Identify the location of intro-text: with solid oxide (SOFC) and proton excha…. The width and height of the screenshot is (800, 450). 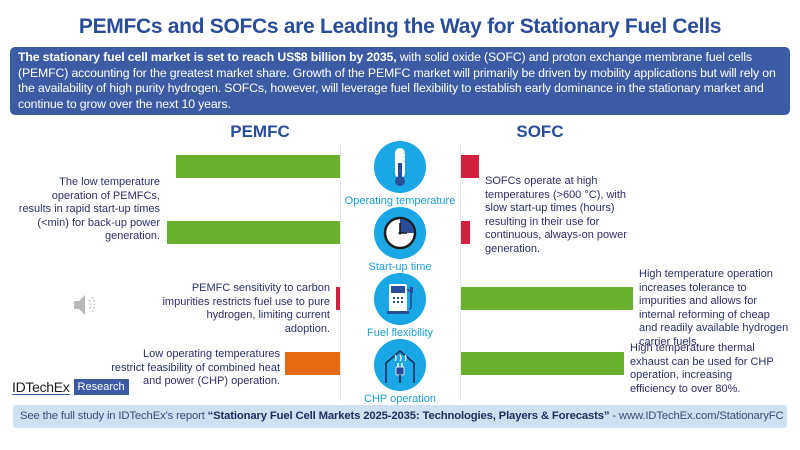
(397, 80).